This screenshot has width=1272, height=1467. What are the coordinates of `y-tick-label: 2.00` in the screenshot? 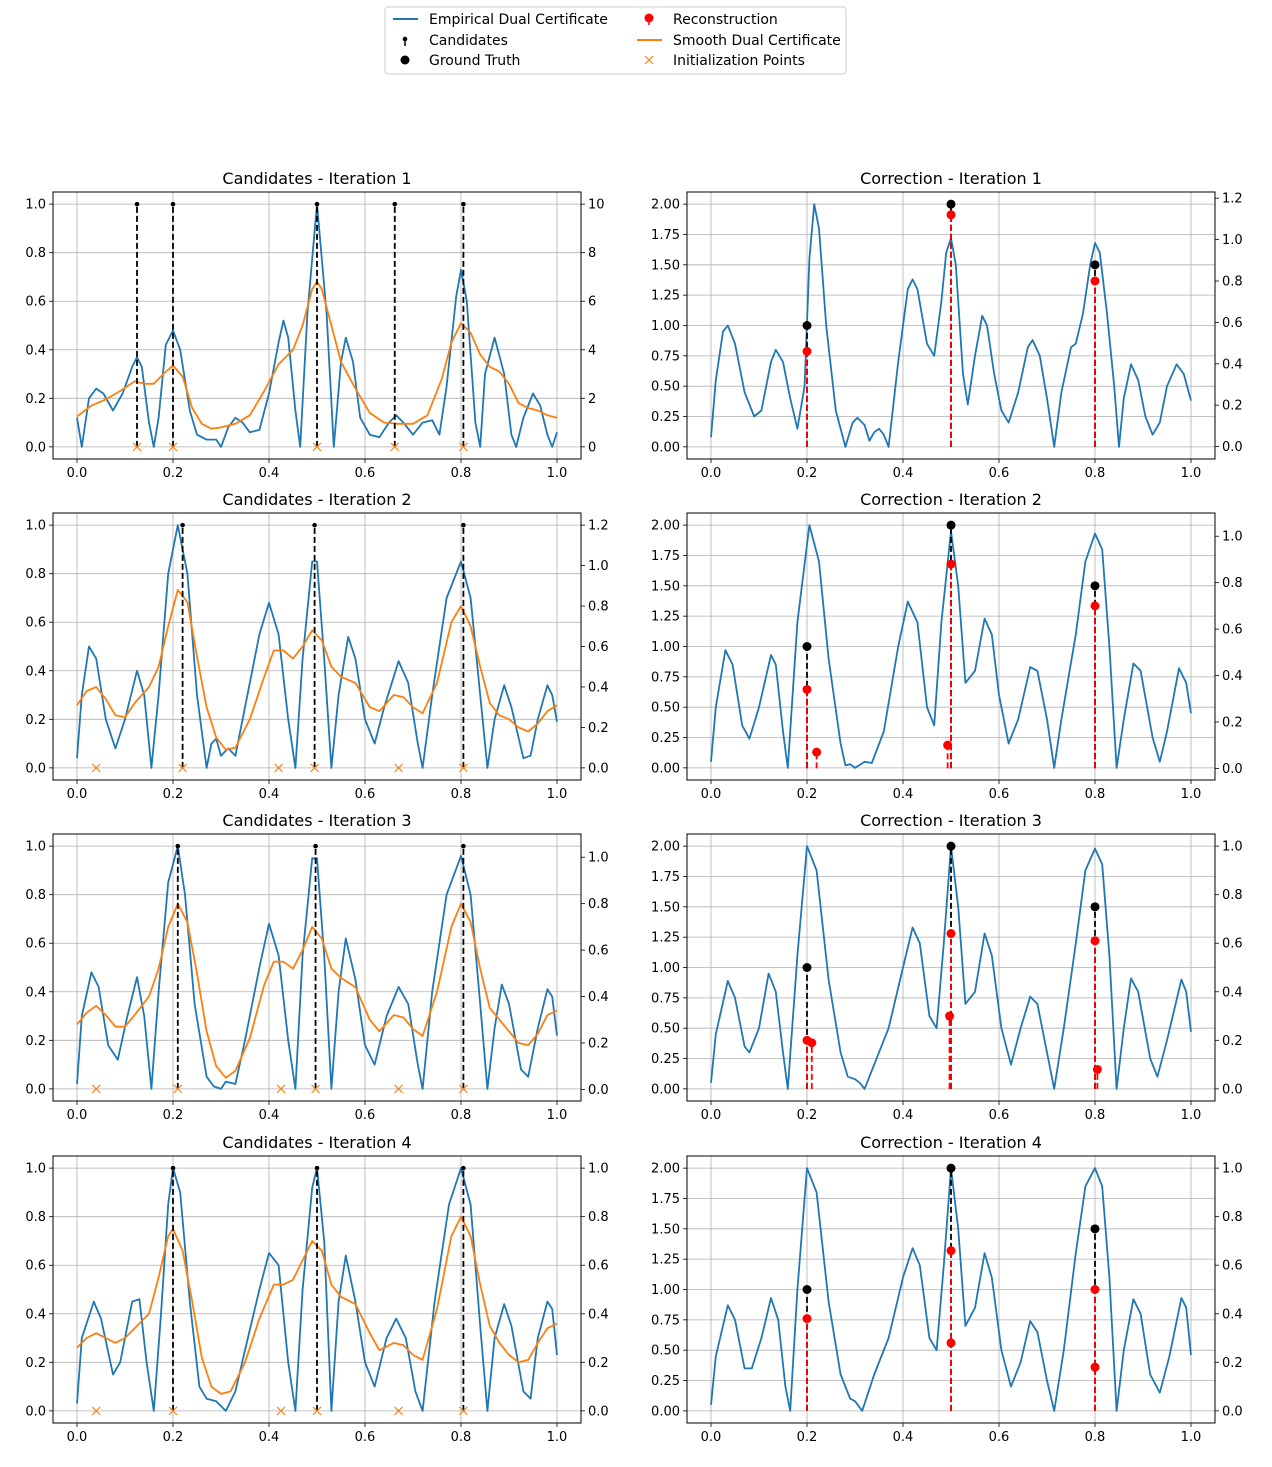 It's located at (665, 205).